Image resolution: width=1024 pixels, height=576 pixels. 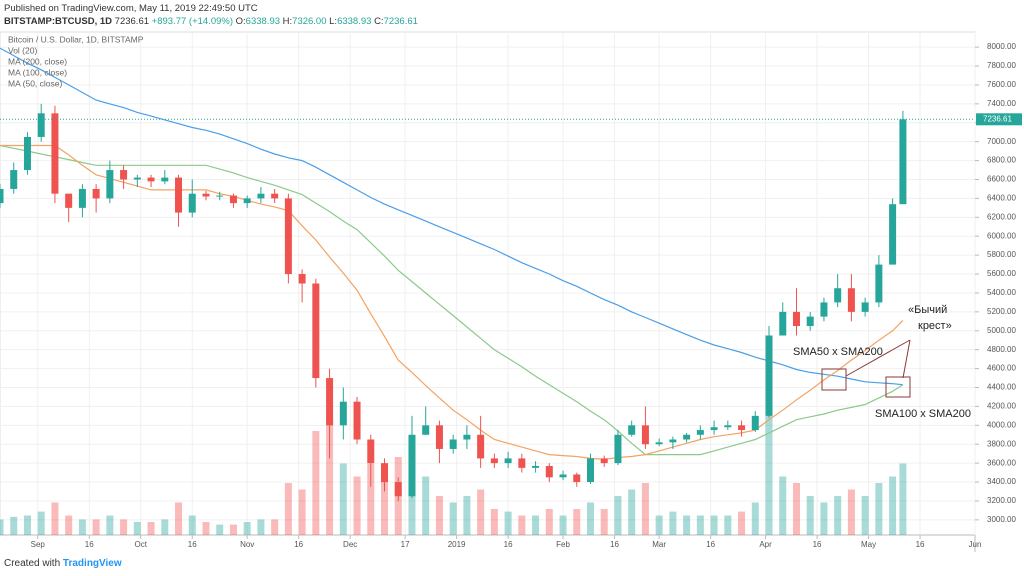 I want to click on y-tick-label: 3800.00, so click(x=1001, y=443).